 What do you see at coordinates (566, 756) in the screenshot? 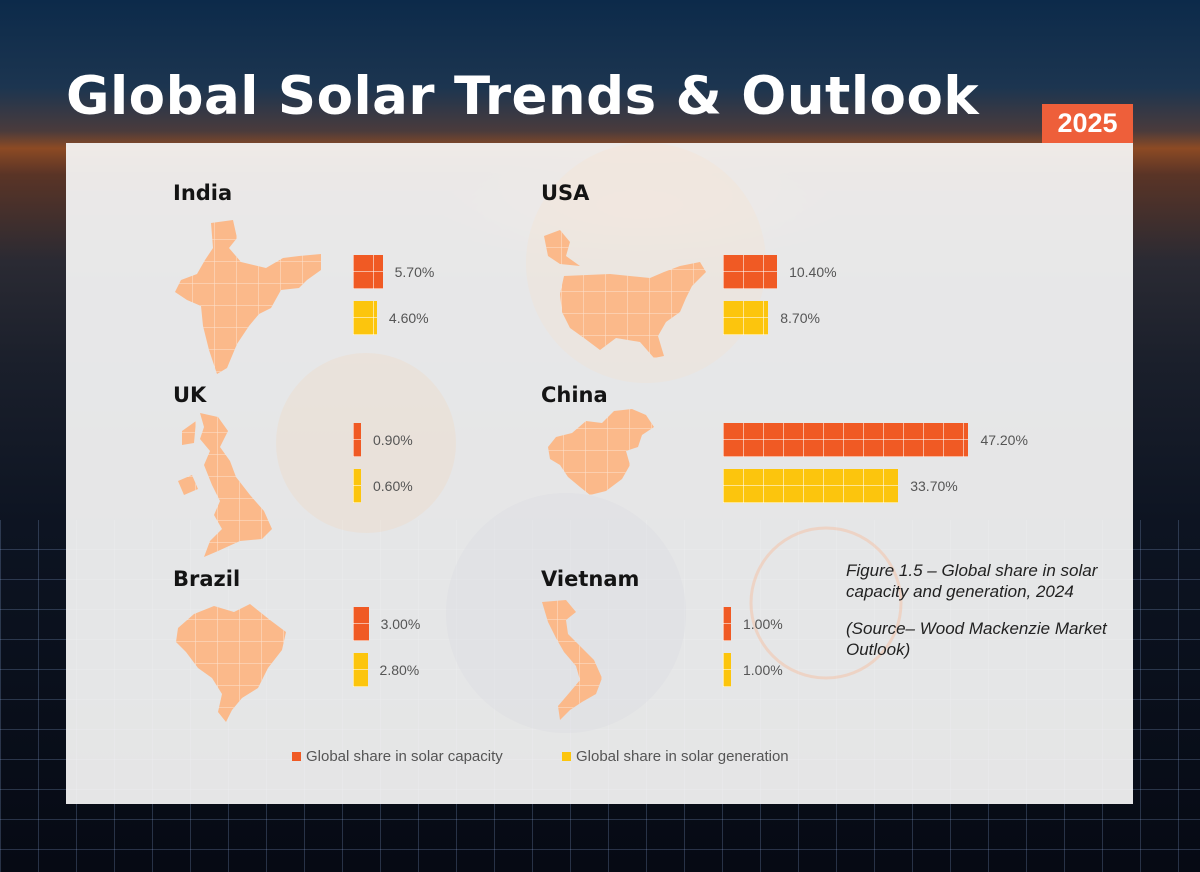
I see `legend-swatch-generation` at bounding box center [566, 756].